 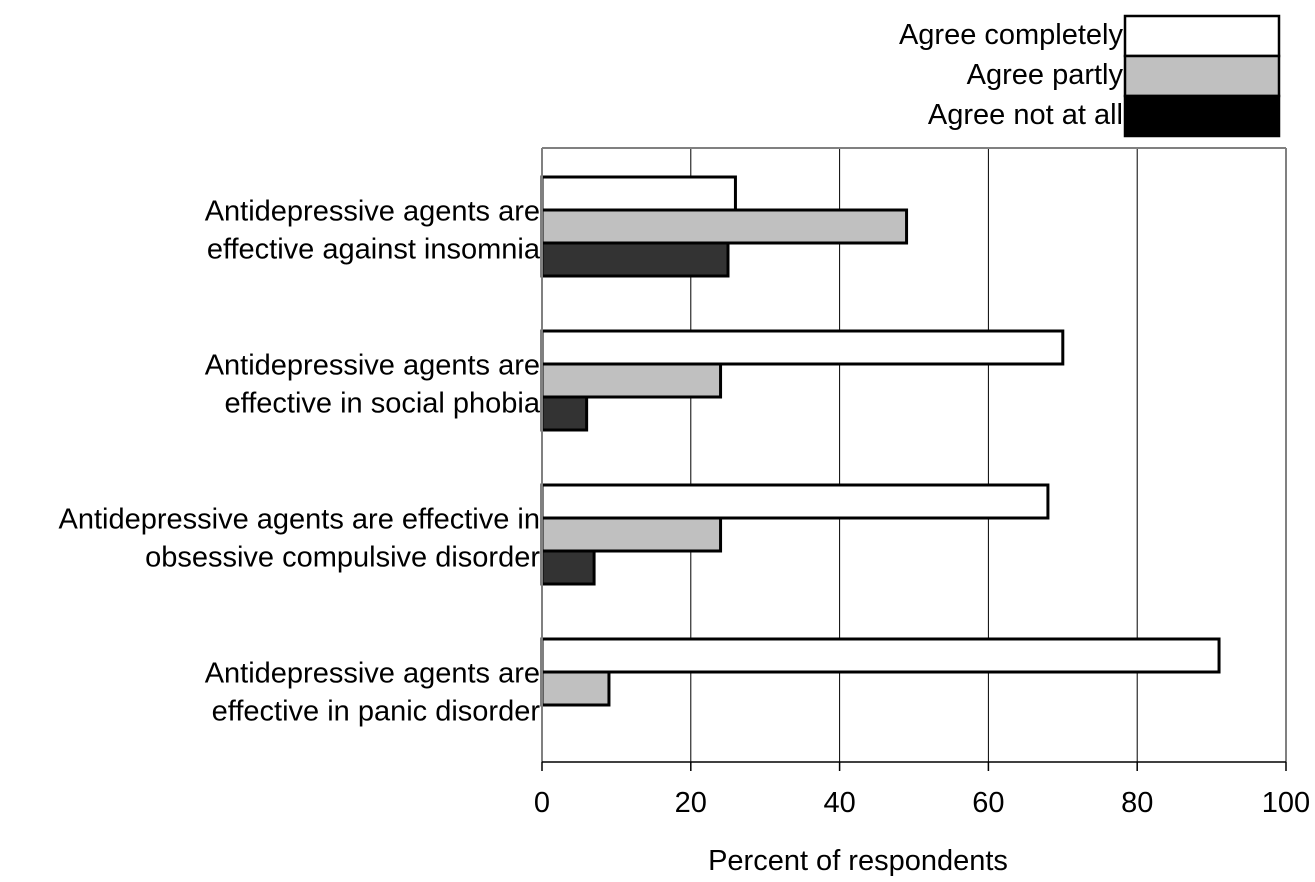 I want to click on legend-label-2: Agree partly, so click(x=1045, y=75).